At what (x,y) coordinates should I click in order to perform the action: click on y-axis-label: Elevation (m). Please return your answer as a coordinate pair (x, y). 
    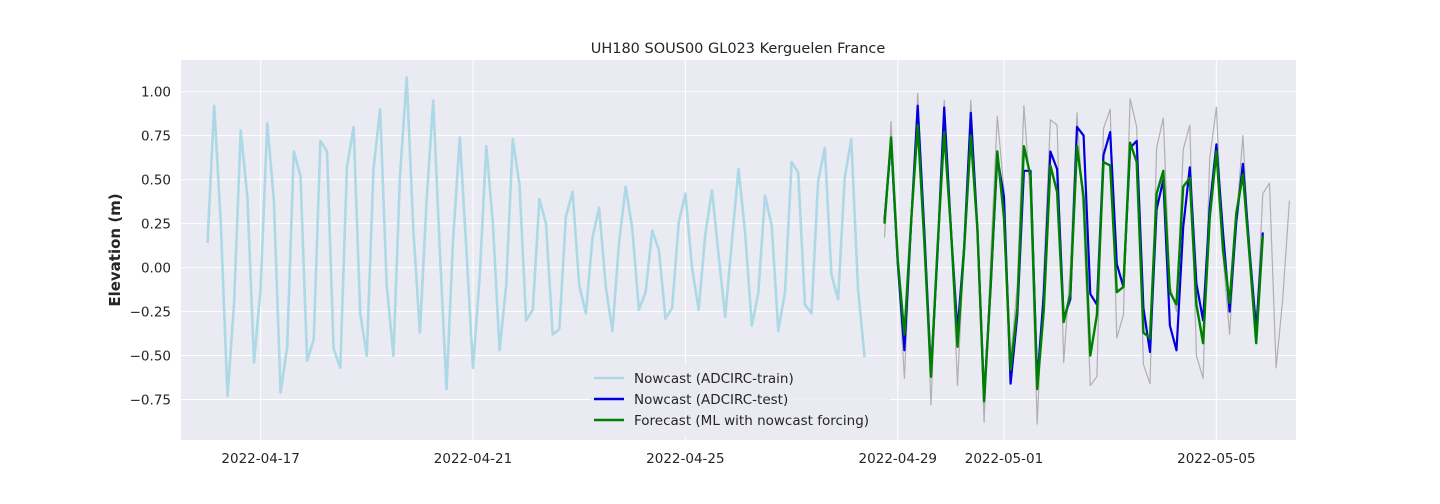
    Looking at the image, I should click on (115, 249).